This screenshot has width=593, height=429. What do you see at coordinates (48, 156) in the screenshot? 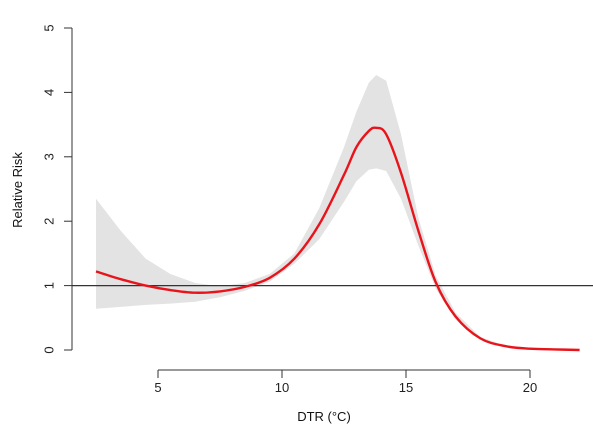
I see `y-tick-label: 3` at bounding box center [48, 156].